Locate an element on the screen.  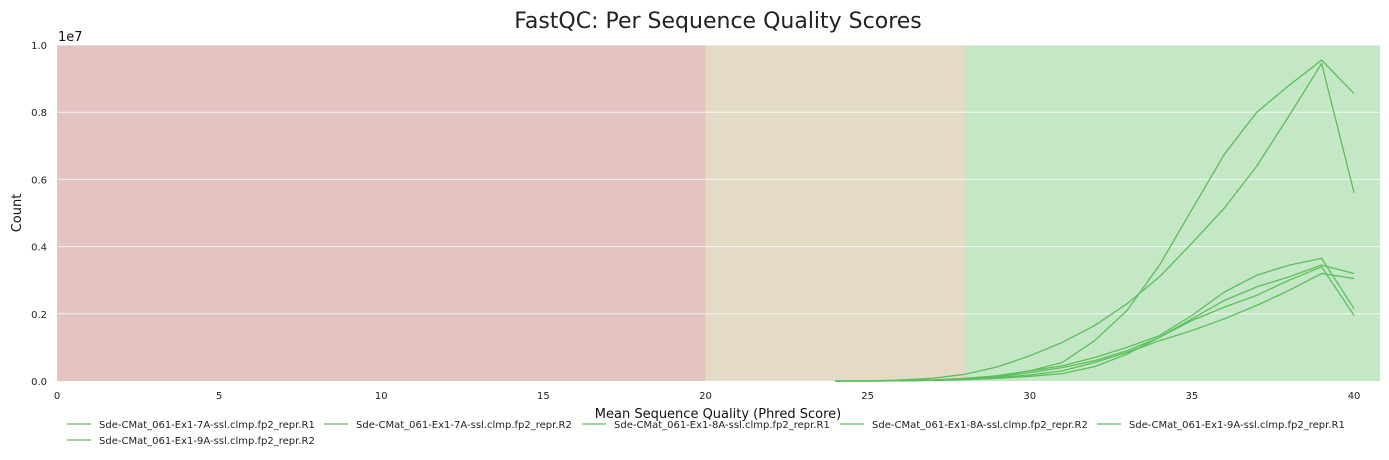
y-tick-label-3: 0.6 is located at coordinates (39, 180).